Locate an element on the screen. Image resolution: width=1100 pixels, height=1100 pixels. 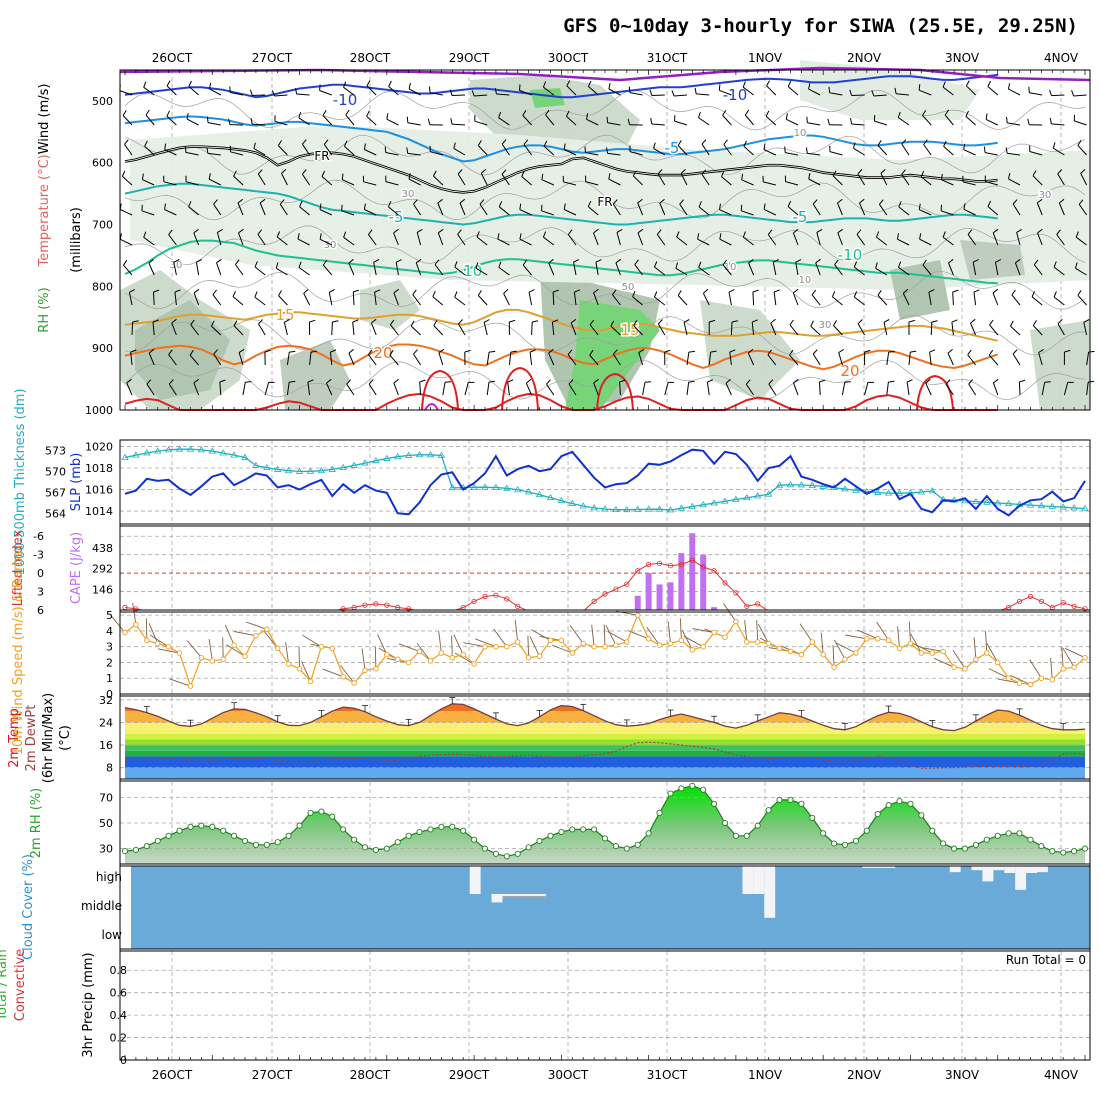
rh-contour is located at coordinates (605, 335).